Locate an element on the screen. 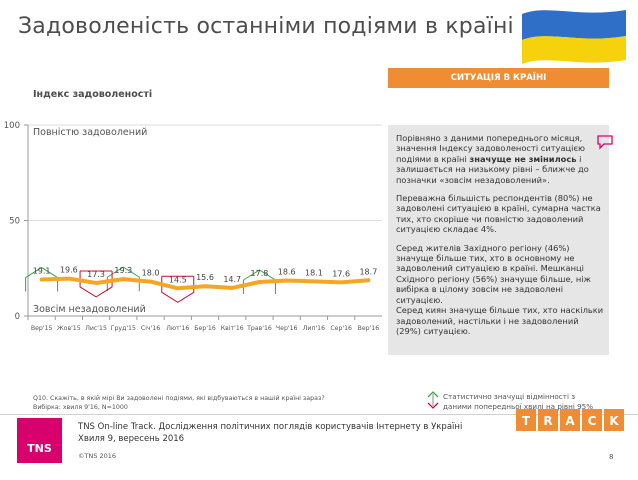 Image resolution: width=638 pixels, height=480 pixels. data-label: 18.7 is located at coordinates (368, 271).